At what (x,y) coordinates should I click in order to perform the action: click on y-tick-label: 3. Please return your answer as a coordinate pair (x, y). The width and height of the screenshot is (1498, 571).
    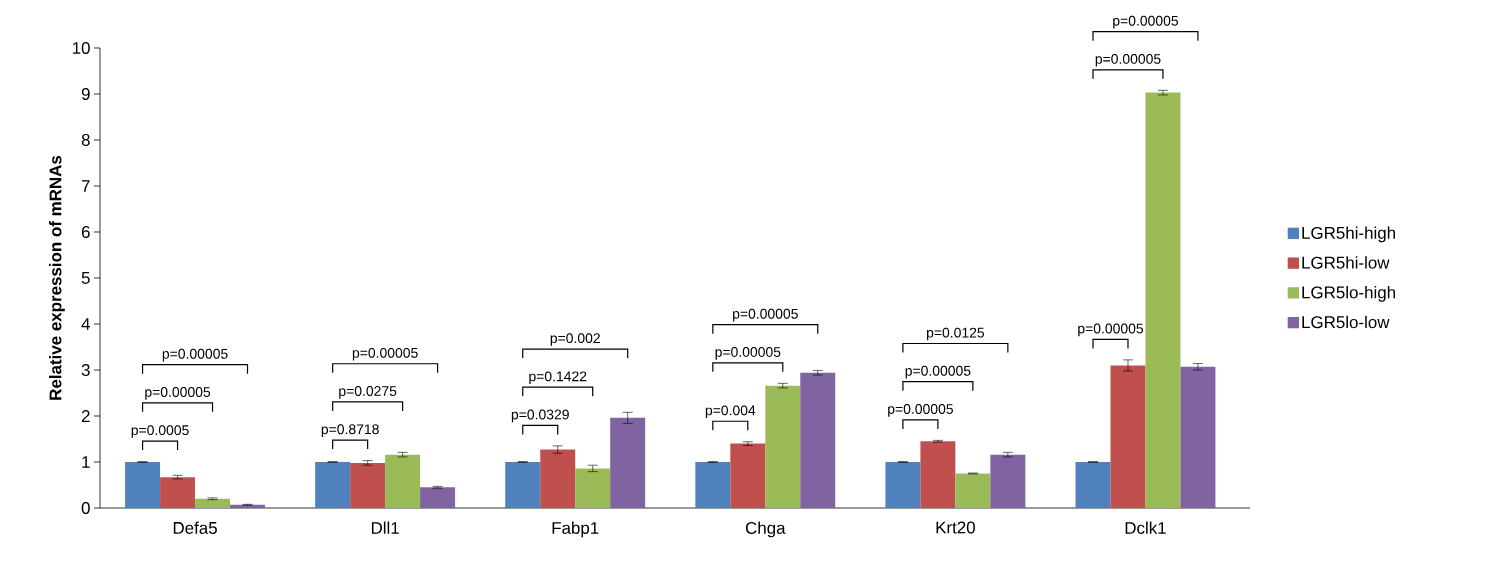
    Looking at the image, I should click on (85, 370).